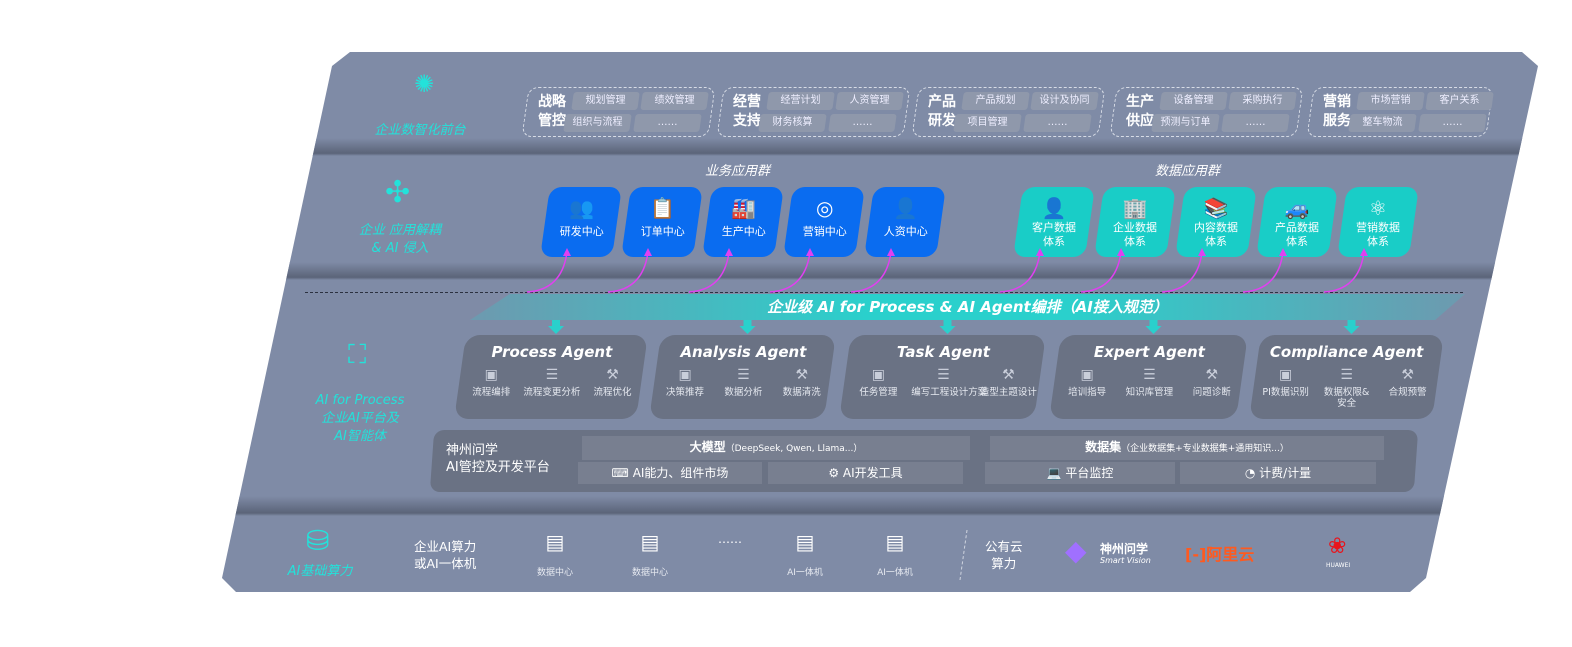 This screenshot has height=647, width=1572. I want to click on ai-label: AI for Process 企业AI平台及 AI智能体, so click(360, 418).